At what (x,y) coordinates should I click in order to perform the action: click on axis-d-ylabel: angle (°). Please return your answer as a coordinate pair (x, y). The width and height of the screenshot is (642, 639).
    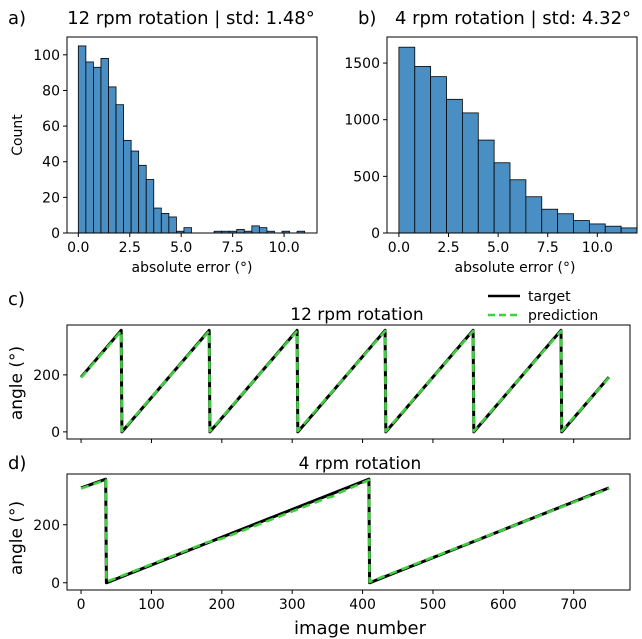
    Looking at the image, I should click on (17, 538).